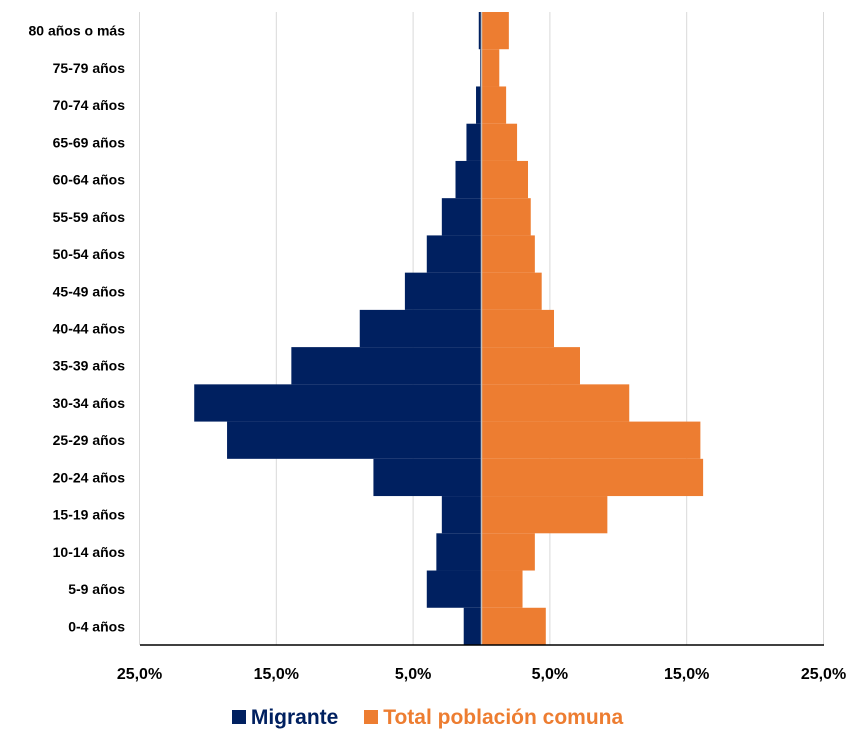  I want to click on category-label-2: 10-14 años, so click(89, 552).